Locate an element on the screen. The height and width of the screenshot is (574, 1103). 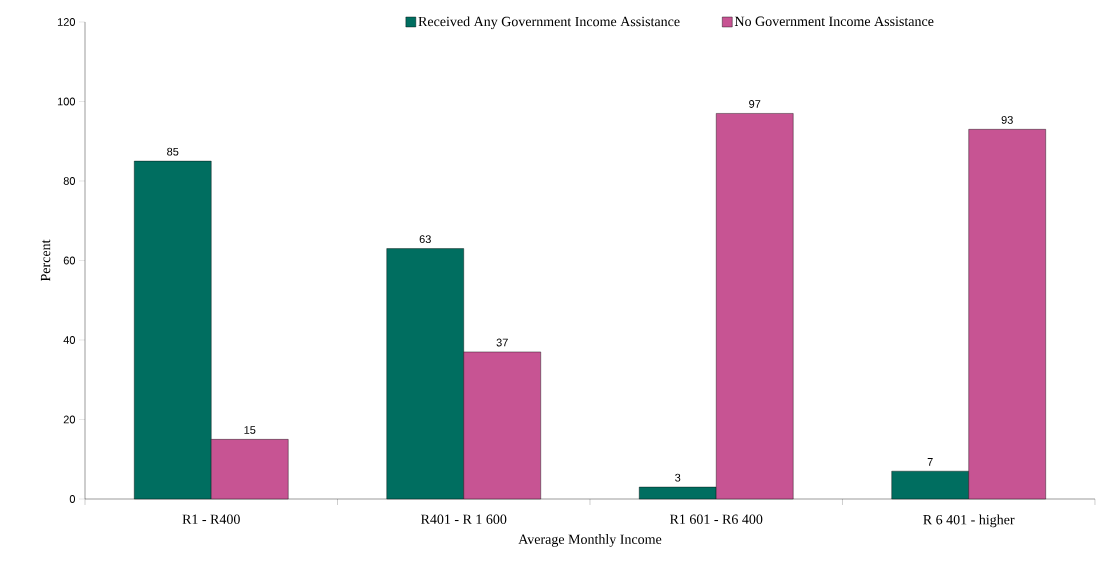
legend-label: Received Any Government Income Assistance is located at coordinates (549, 23).